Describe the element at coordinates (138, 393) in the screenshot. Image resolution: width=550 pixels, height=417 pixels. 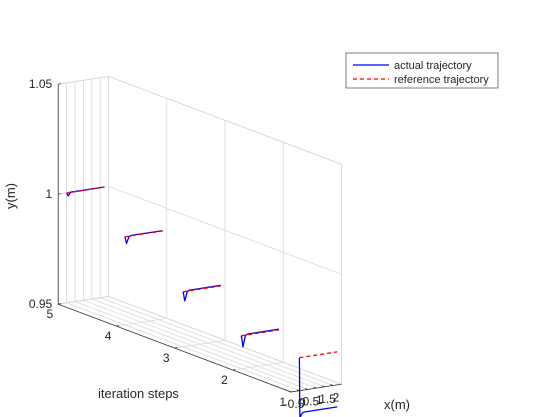
I see `z-axis-label: iteration steps` at that location.